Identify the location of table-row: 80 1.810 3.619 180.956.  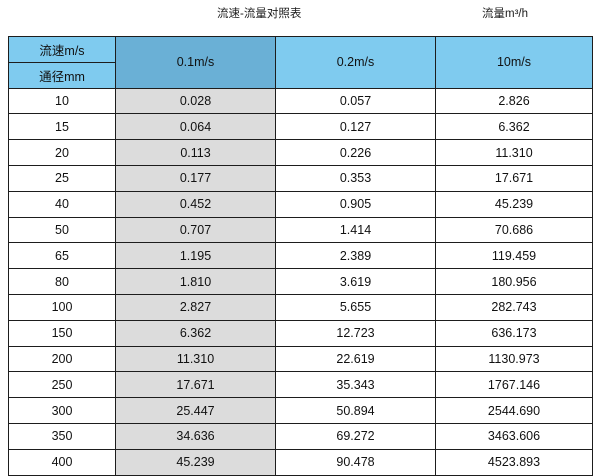
(300, 281).